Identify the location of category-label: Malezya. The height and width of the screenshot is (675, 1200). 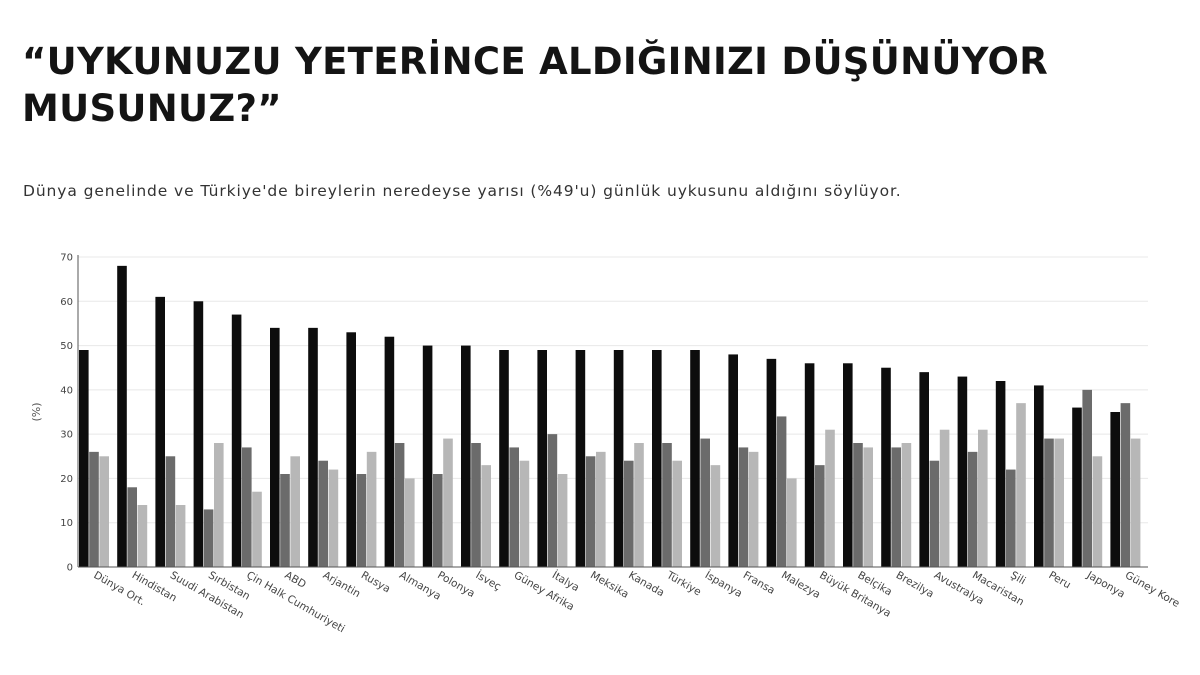
(800, 585).